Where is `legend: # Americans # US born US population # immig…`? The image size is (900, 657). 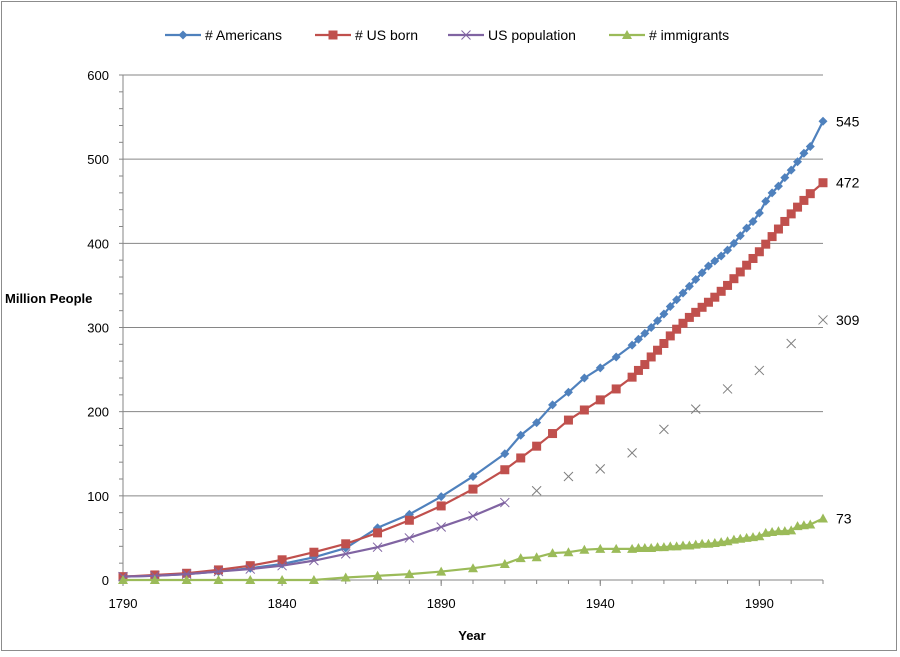 legend: # Americans # US born US population # immig… is located at coordinates (447, 35).